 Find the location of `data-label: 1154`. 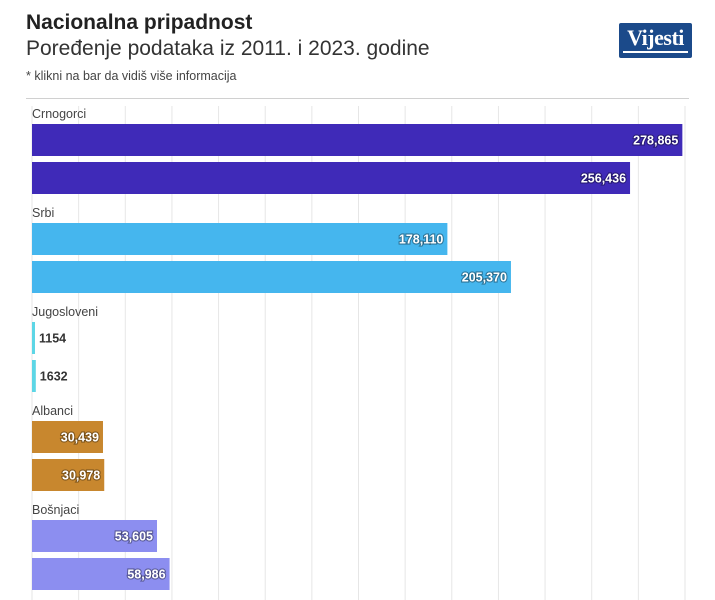

data-label: 1154 is located at coordinates (52, 339).